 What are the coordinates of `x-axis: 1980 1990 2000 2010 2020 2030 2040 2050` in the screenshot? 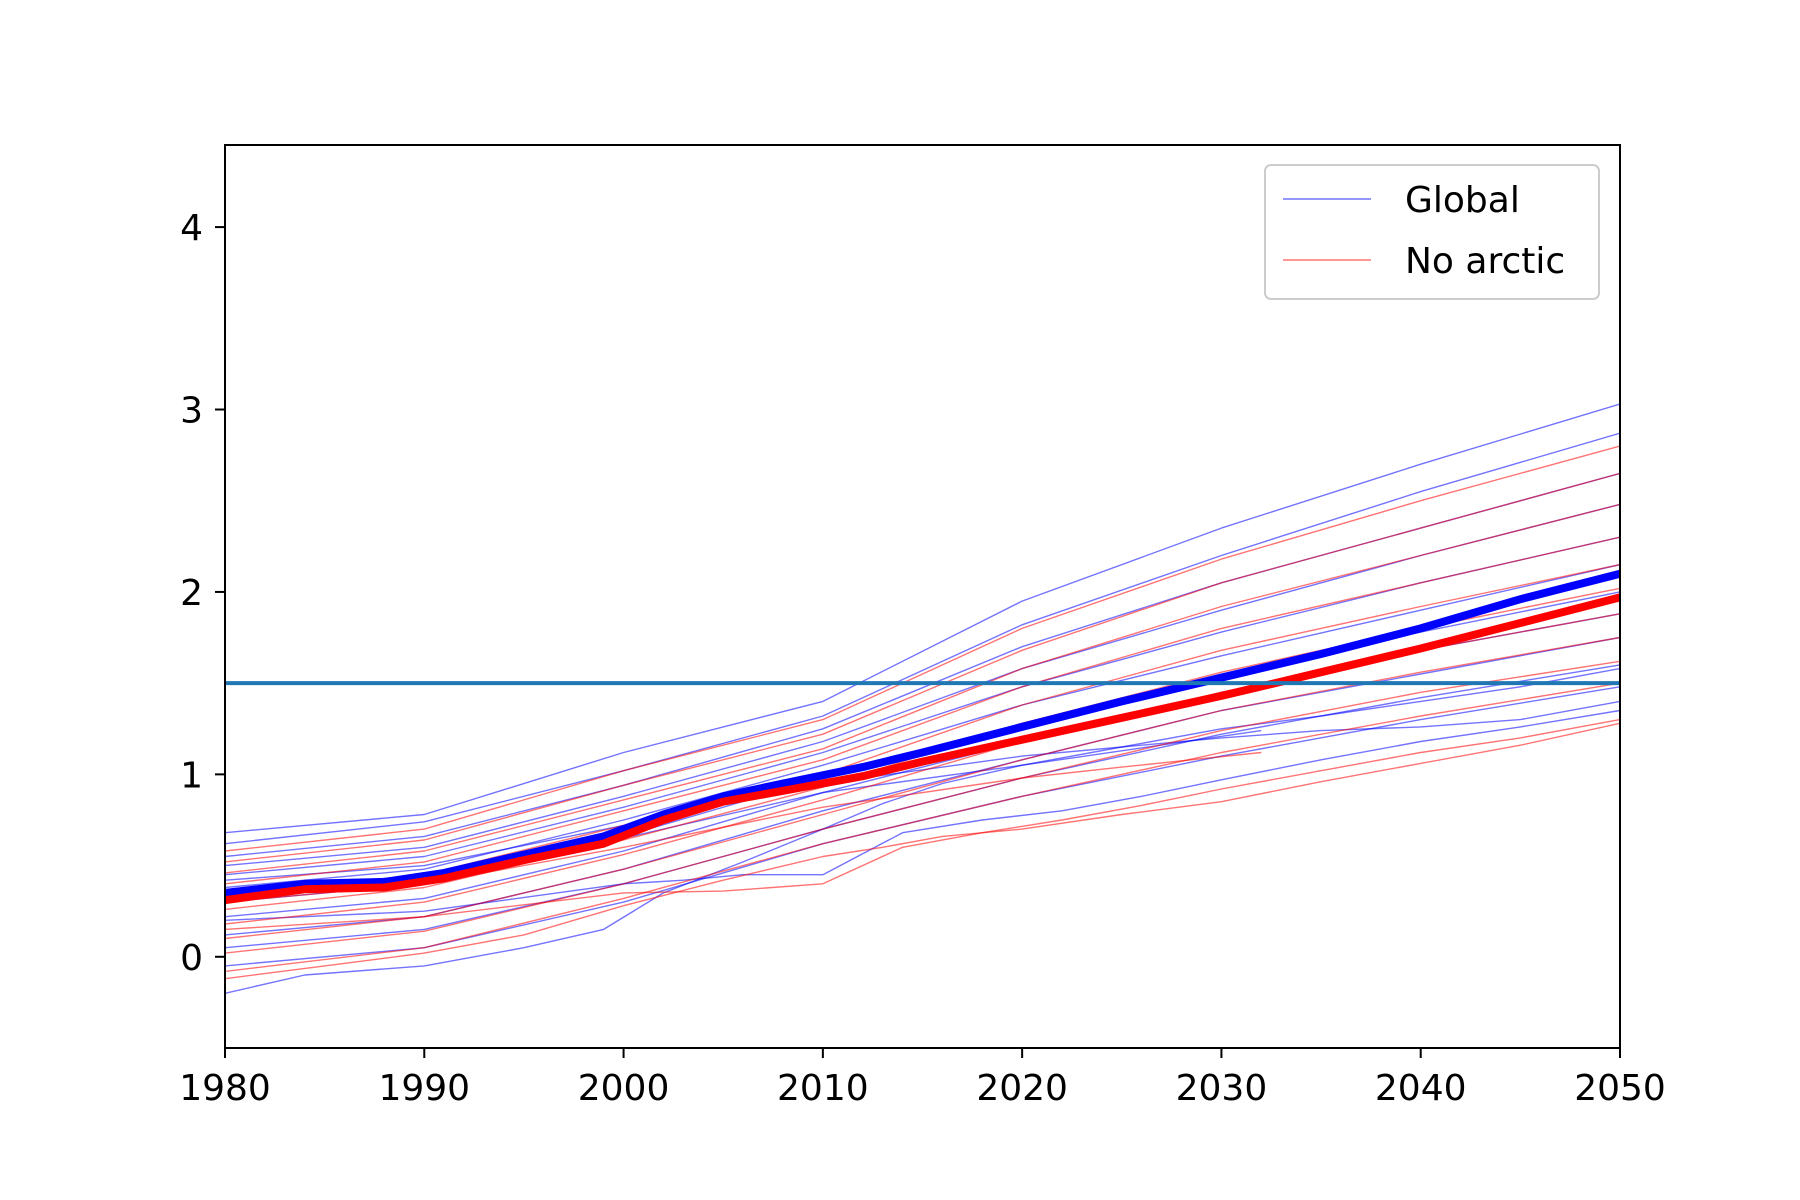 It's located at (922, 1078).